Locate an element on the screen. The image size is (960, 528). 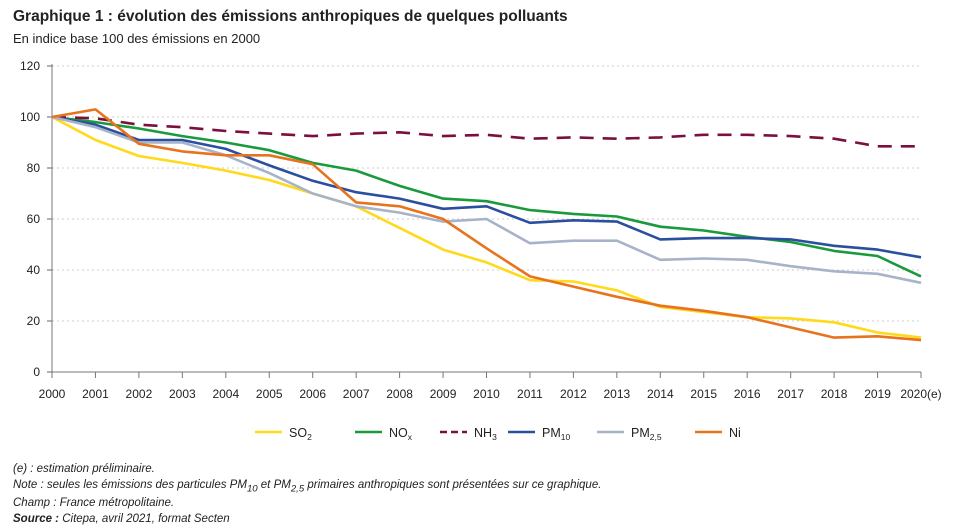
x-tick-label: 2004 is located at coordinates (225, 394).